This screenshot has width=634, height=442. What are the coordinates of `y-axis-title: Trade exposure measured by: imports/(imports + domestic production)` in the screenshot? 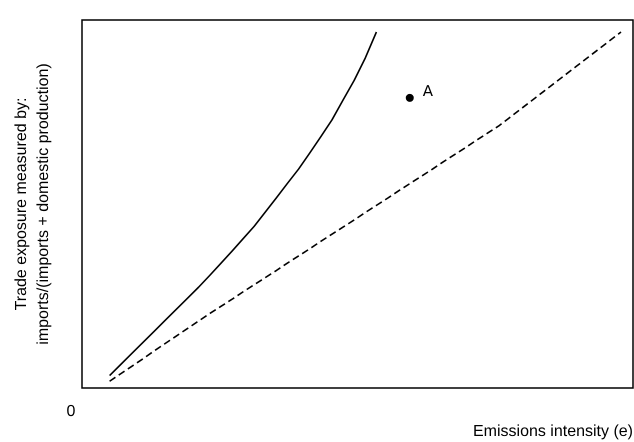 It's located at (32, 204).